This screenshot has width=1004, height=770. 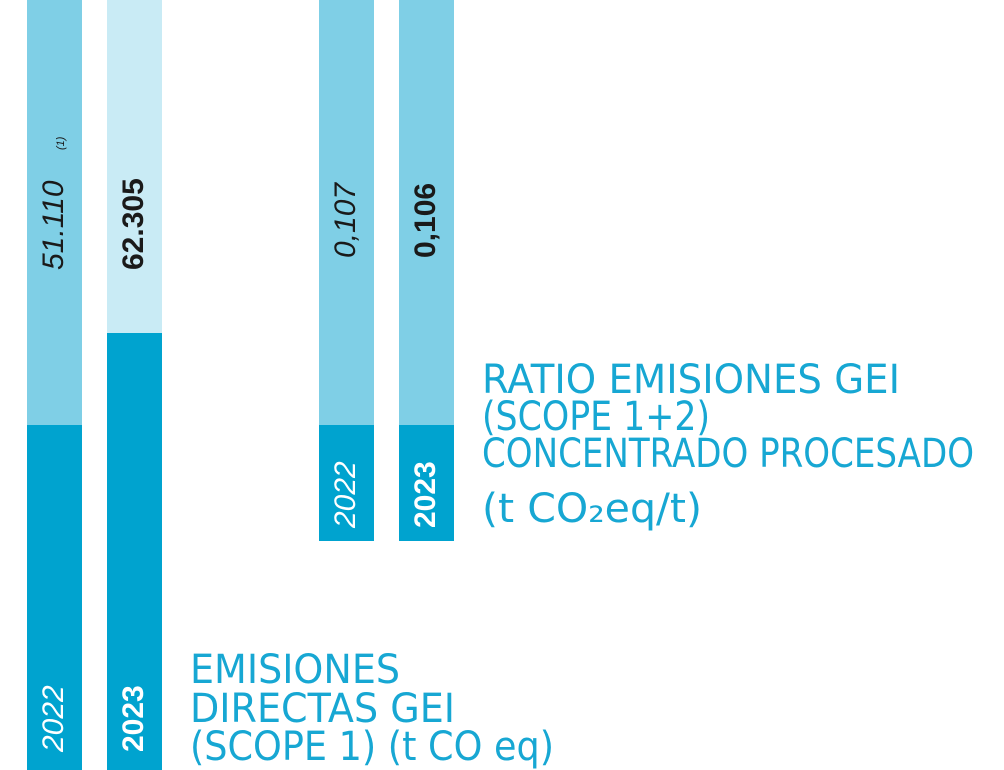 What do you see at coordinates (728, 454) in the screenshot?
I see `panel-title: CONCENTRADO PROCESADO` at bounding box center [728, 454].